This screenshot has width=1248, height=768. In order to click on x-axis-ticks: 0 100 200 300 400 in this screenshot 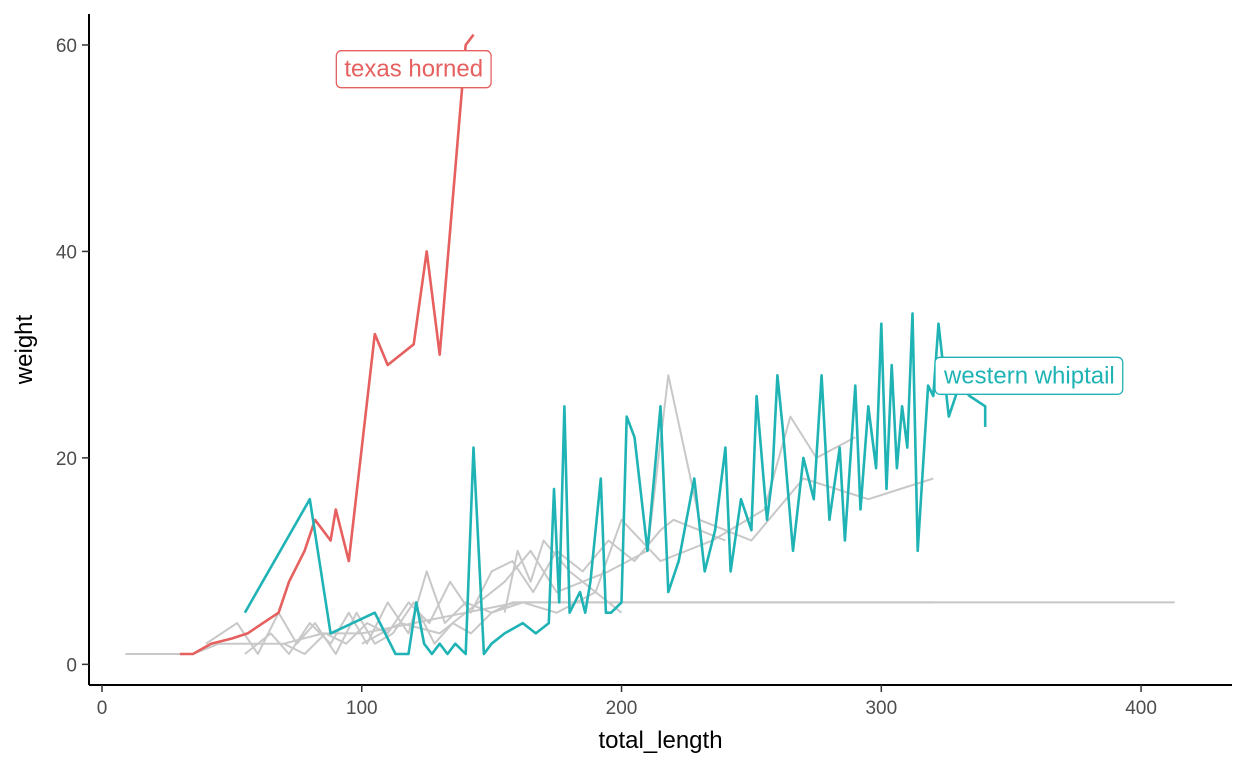, I will do `click(627, 702)`.